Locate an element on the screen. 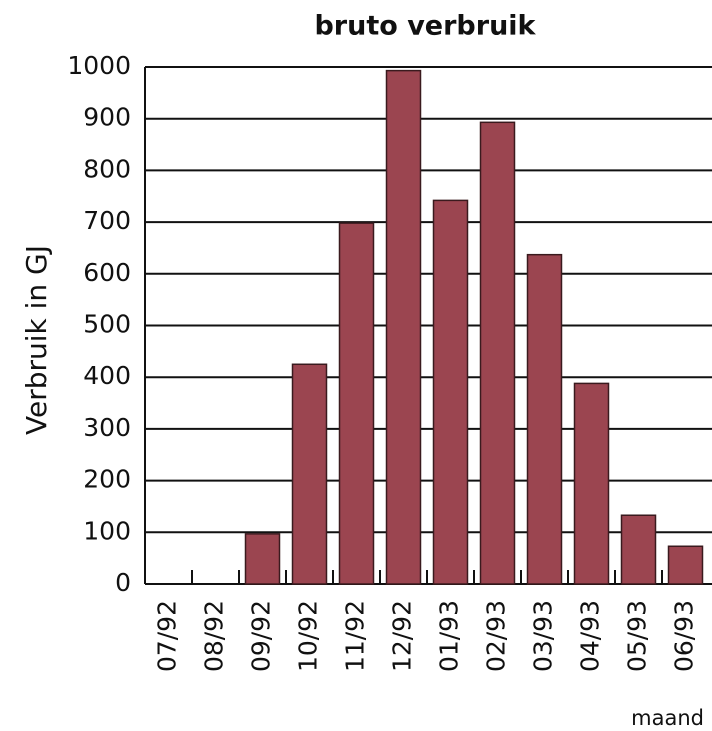  y-tick-label: 500 is located at coordinates (107, 324).